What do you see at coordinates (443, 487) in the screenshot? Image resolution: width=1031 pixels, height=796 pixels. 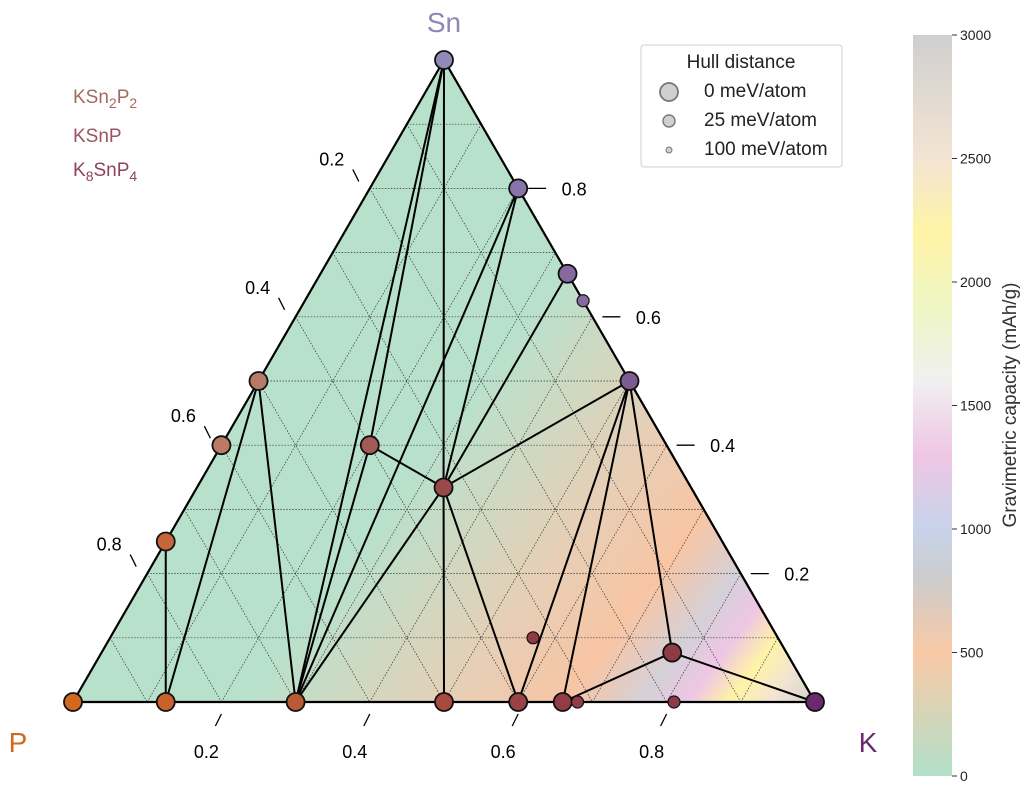 I see `phase-point-ksnp` at bounding box center [443, 487].